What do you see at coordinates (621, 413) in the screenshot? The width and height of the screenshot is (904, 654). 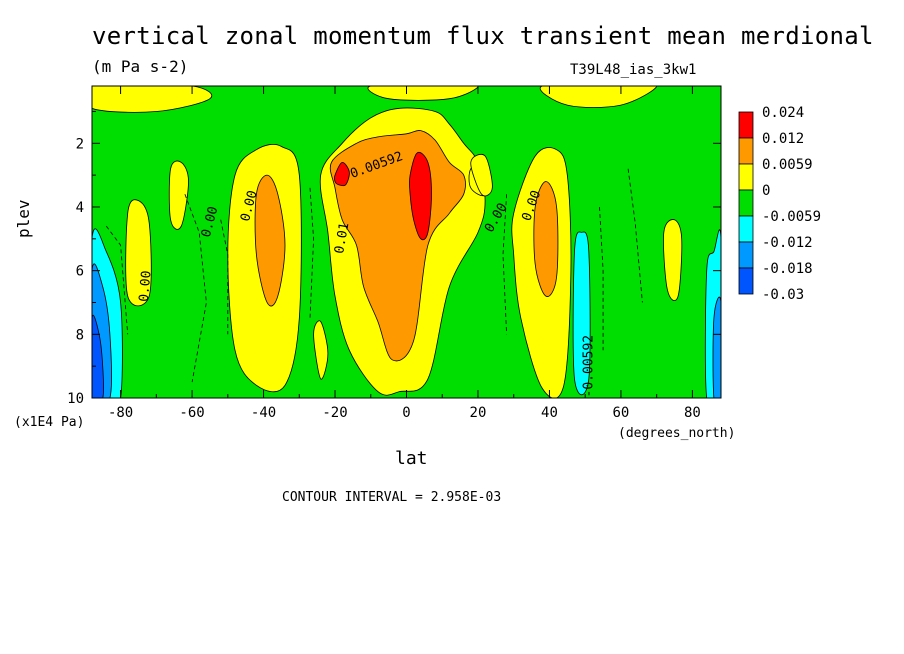 I see `x-tick-label: 60` at bounding box center [621, 413].